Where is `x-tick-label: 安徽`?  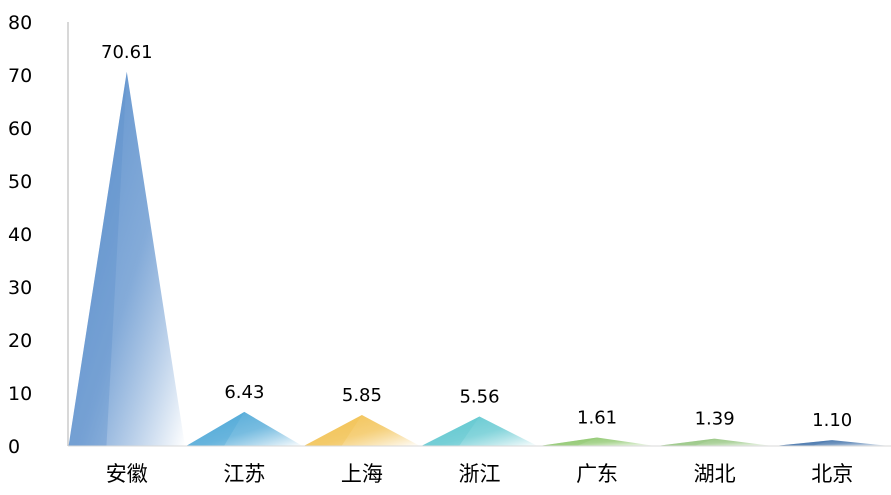
x-tick-label: 安徽 is located at coordinates (127, 474).